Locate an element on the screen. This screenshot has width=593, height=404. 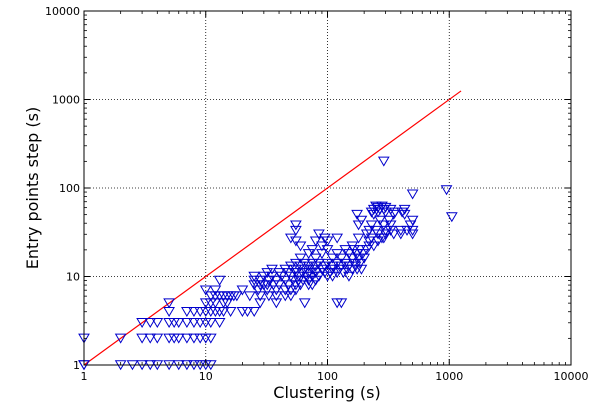
y-tick-label: 100 is located at coordinates (69, 188).